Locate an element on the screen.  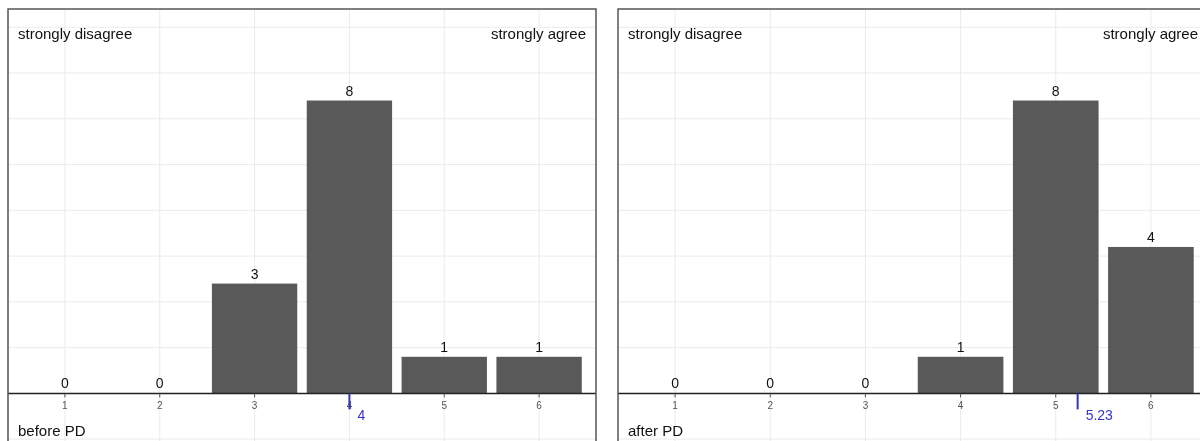
annotation: before PD is located at coordinates (52, 431).